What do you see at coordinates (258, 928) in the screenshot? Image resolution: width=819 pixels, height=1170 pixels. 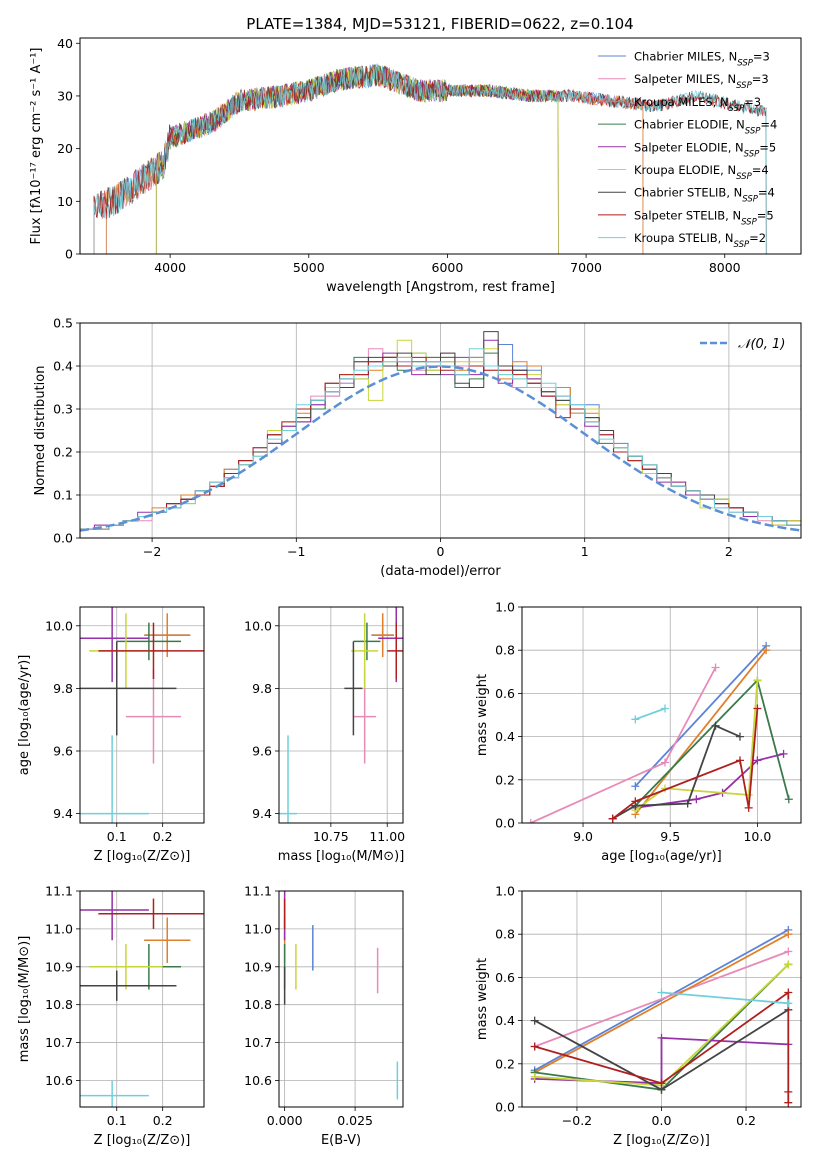 I see `mass-vs-EBV-ytick-label: 11.0` at bounding box center [258, 928].